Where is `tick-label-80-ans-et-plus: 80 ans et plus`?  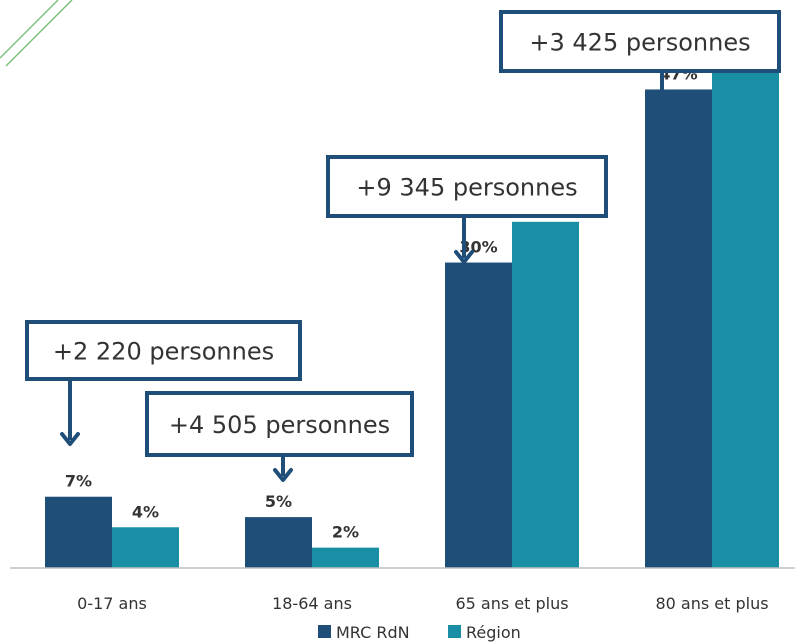 tick-label-80-ans-et-plus: 80 ans et plus is located at coordinates (711, 603).